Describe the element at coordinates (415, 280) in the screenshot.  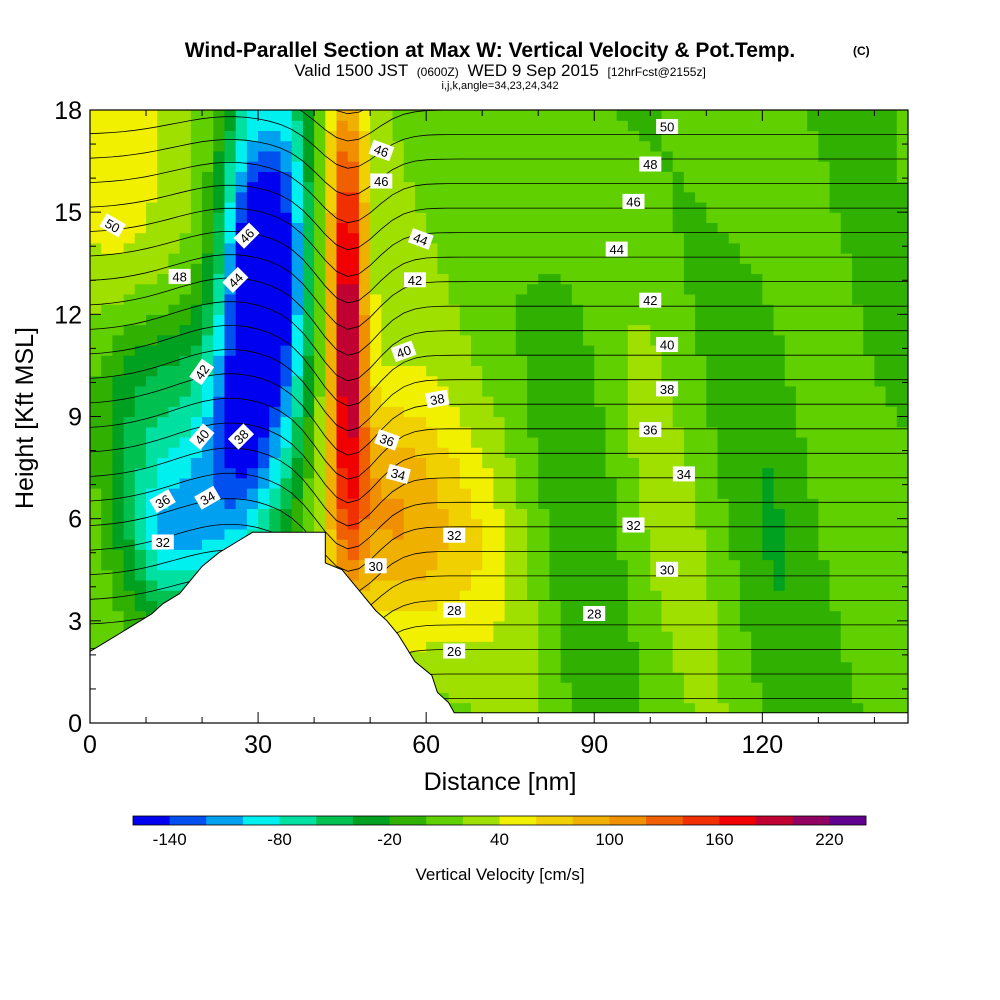
I see `theta-contour-label: 42` at that location.